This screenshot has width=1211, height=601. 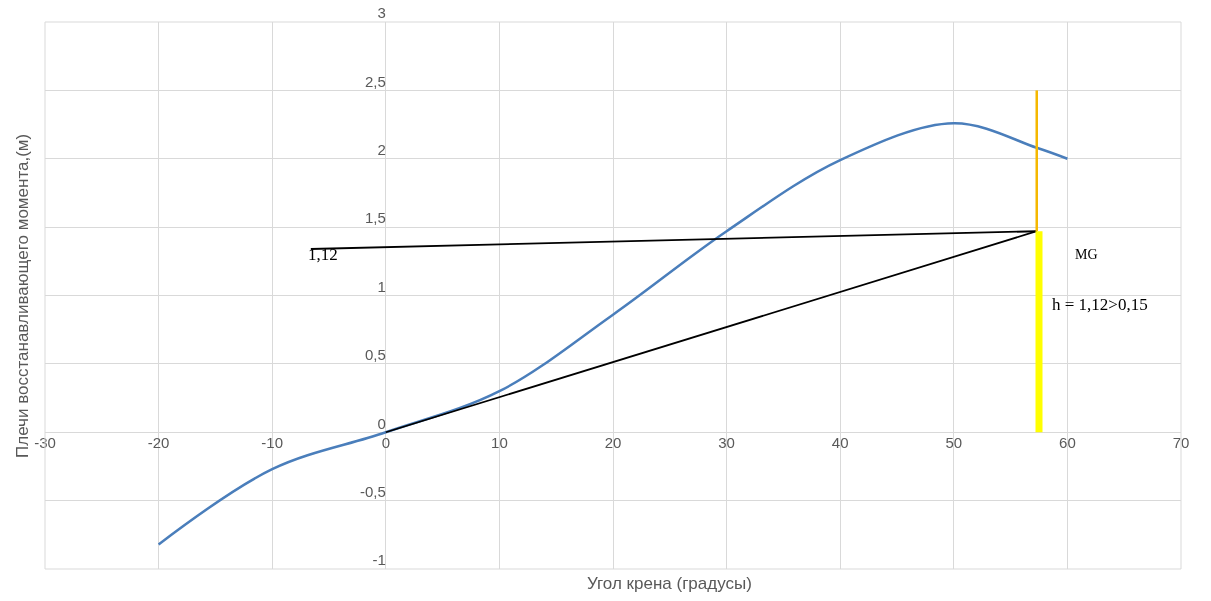 I want to click on x-tick-label: 50, so click(x=954, y=443).